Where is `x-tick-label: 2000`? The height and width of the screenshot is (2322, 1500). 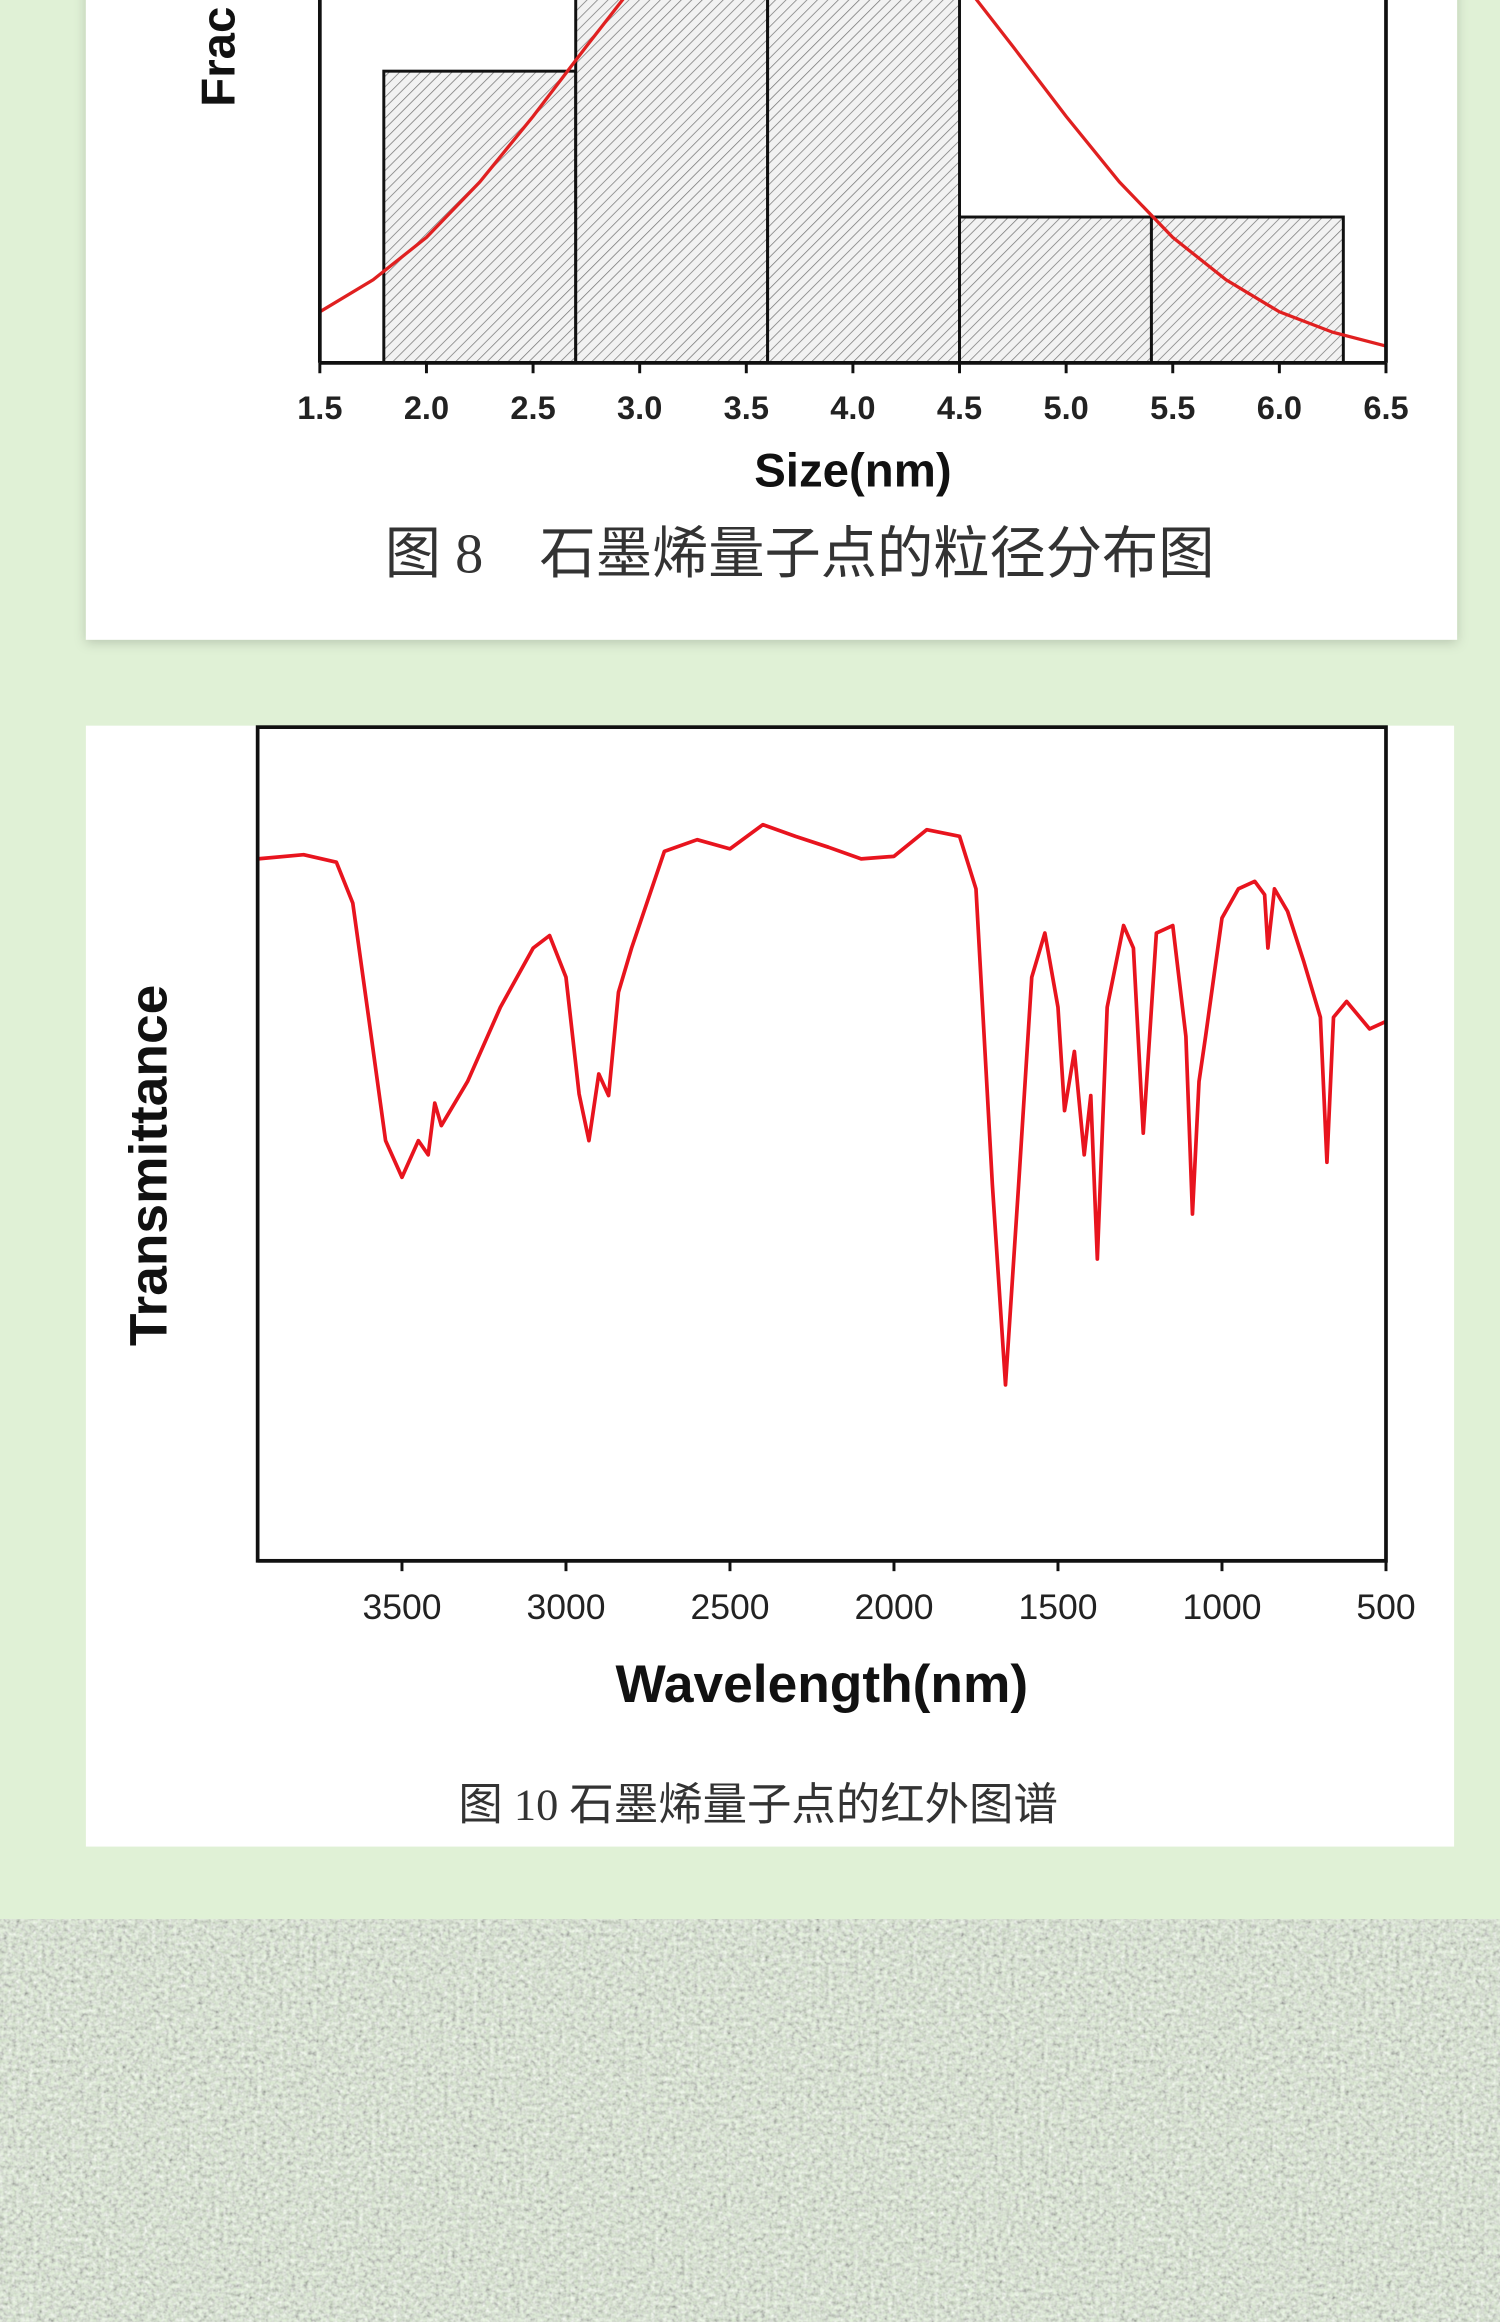 x-tick-label: 2000 is located at coordinates (893, 1607).